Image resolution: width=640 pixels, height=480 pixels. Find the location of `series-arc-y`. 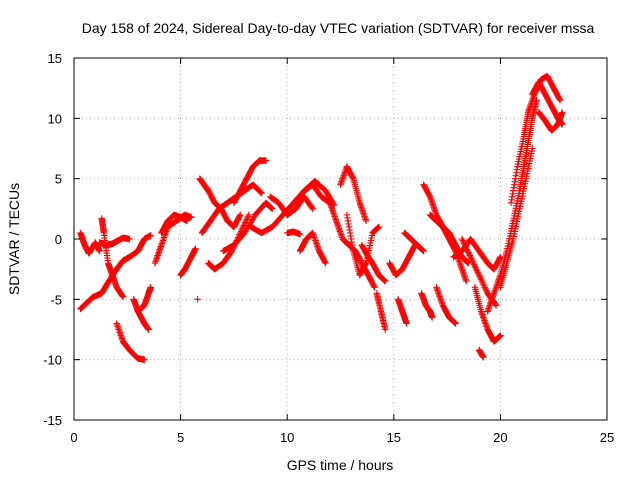

series-arc-y is located at coordinates (373, 263).